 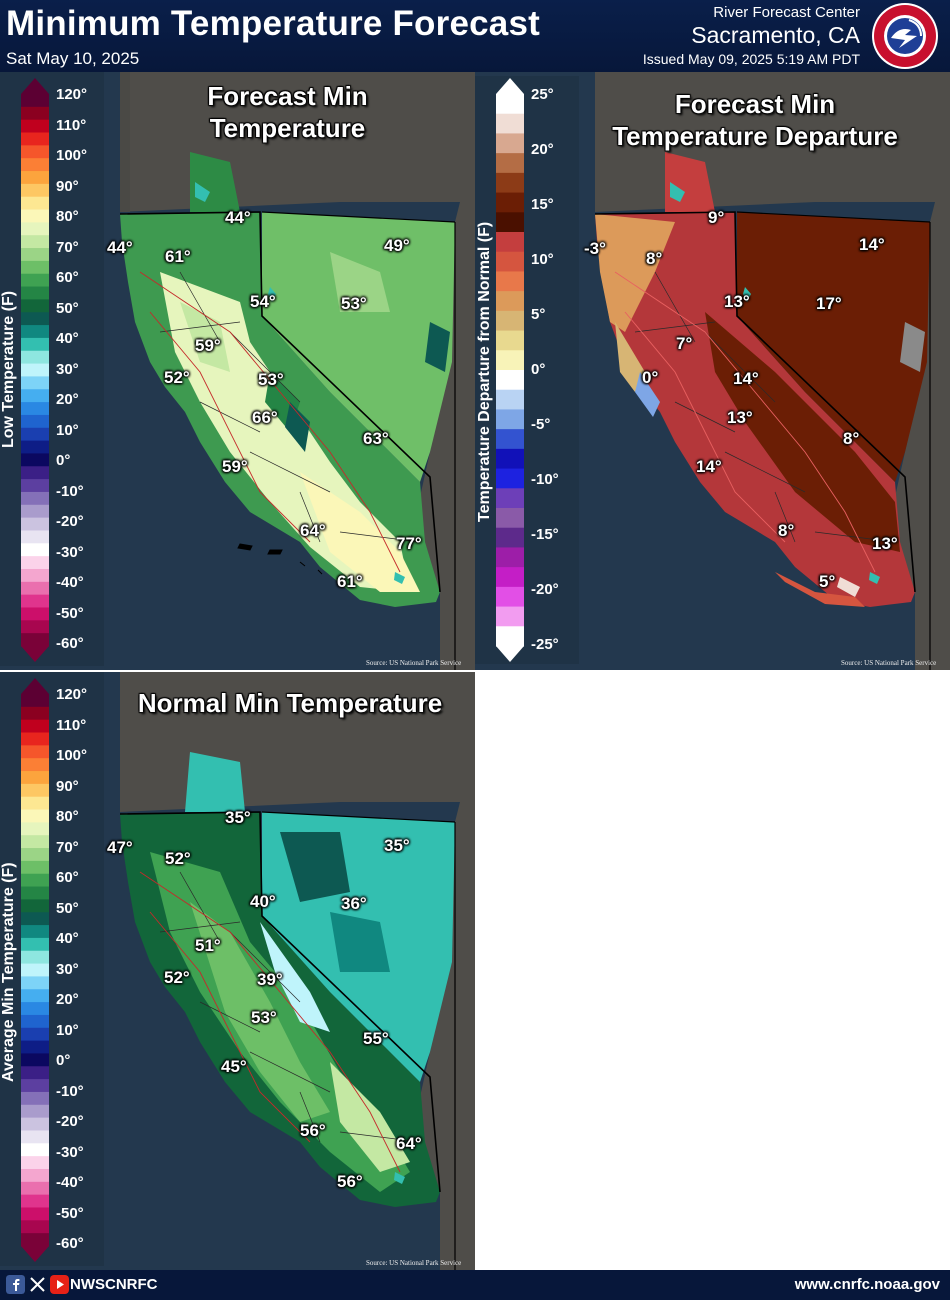 What do you see at coordinates (70, 552) in the screenshot?
I see `legend-tick-label: -30°` at bounding box center [70, 552].